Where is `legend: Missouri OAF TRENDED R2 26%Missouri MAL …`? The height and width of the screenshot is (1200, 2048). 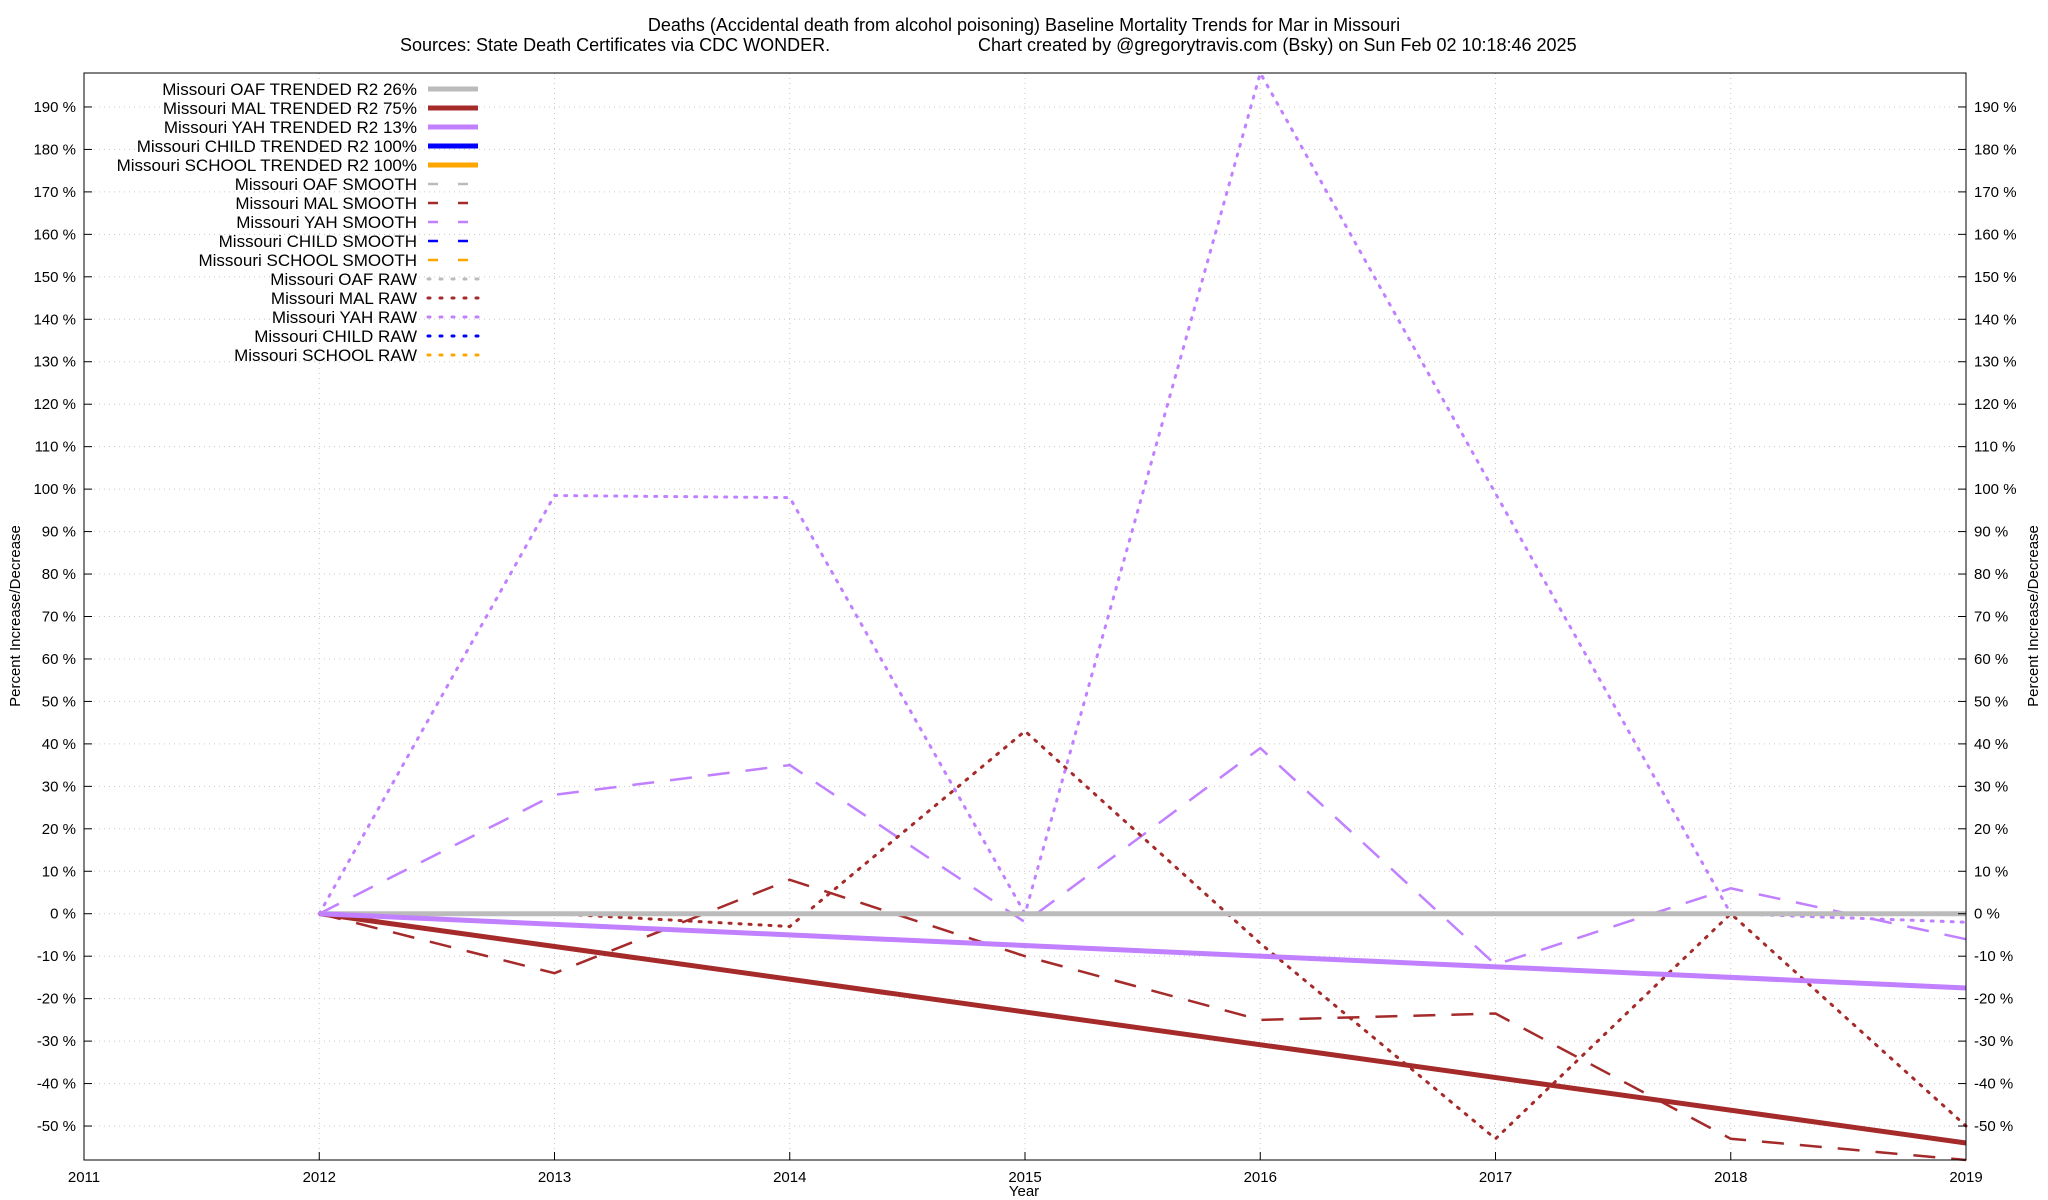 legend: Missouri OAF TRENDED R2 26%Missouri MAL … is located at coordinates (298, 222).